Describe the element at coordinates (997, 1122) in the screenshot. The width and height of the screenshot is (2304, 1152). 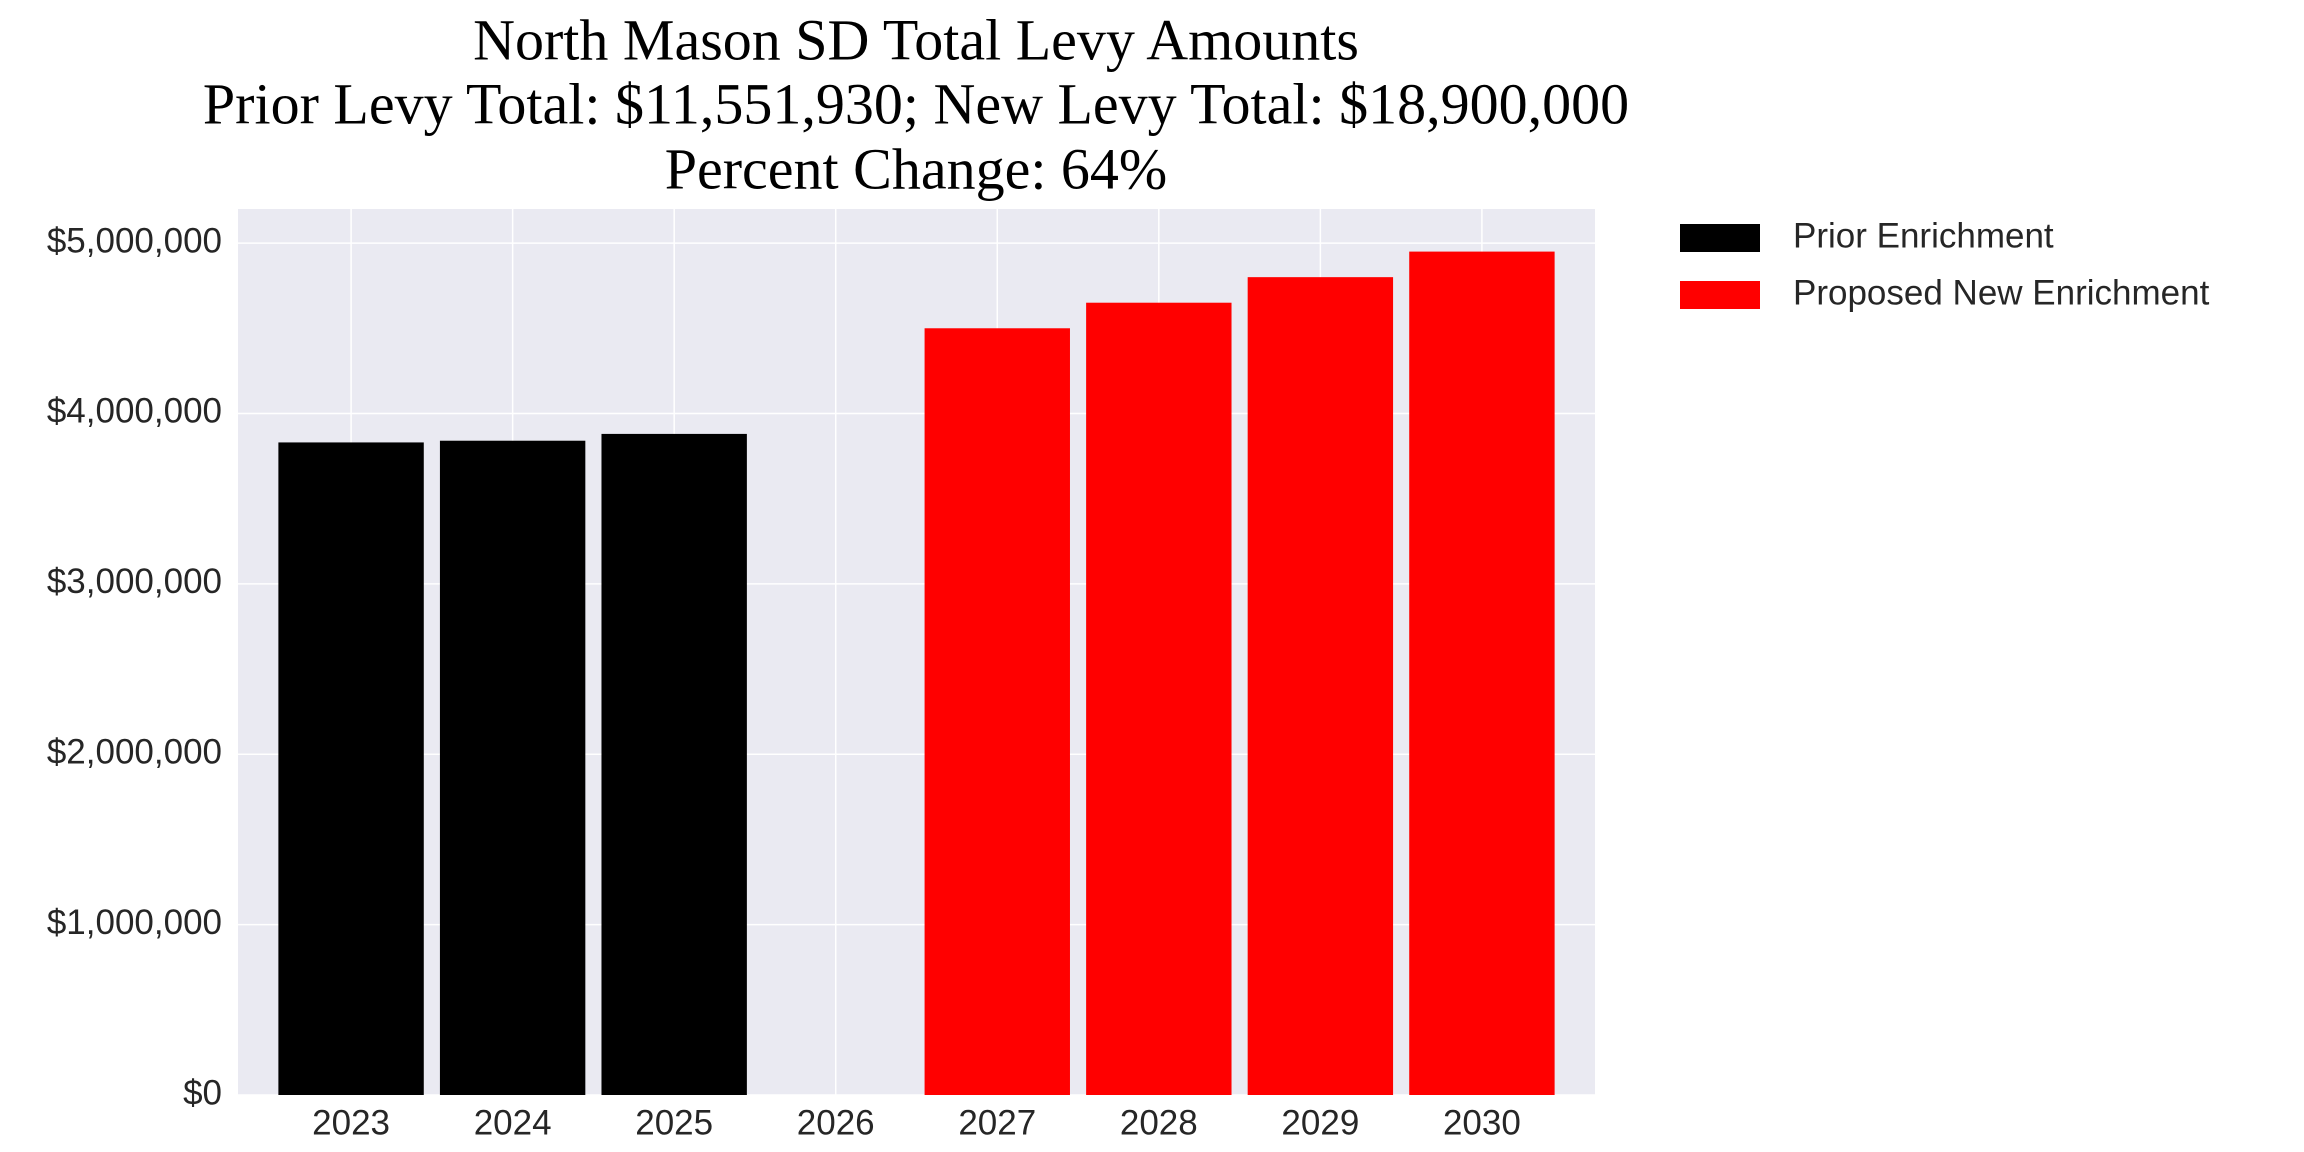
I see `x-tick-label: 2027` at that location.